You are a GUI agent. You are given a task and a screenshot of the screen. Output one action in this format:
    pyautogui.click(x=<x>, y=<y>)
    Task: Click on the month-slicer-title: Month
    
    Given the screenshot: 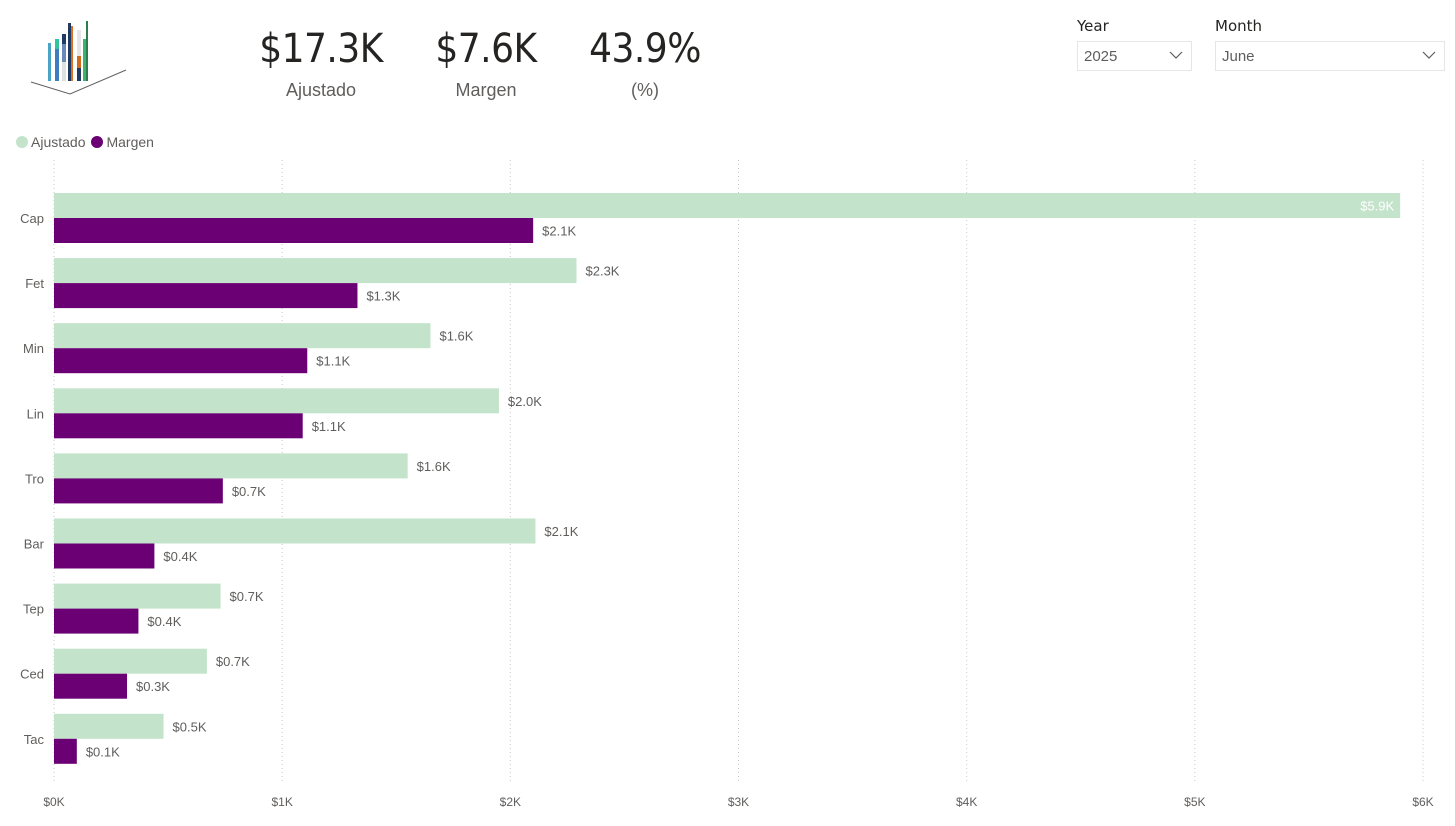 What is the action you would take?
    pyautogui.click(x=1239, y=26)
    